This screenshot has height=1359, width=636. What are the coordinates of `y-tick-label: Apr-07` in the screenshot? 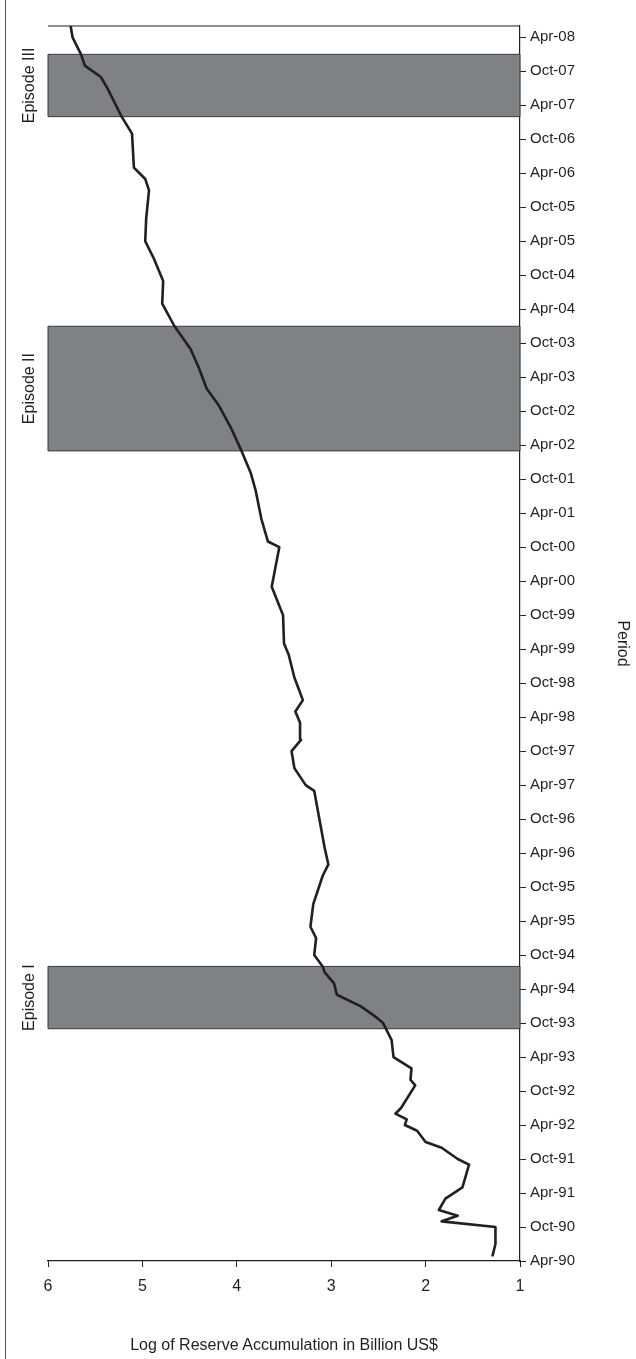 It's located at (553, 104).